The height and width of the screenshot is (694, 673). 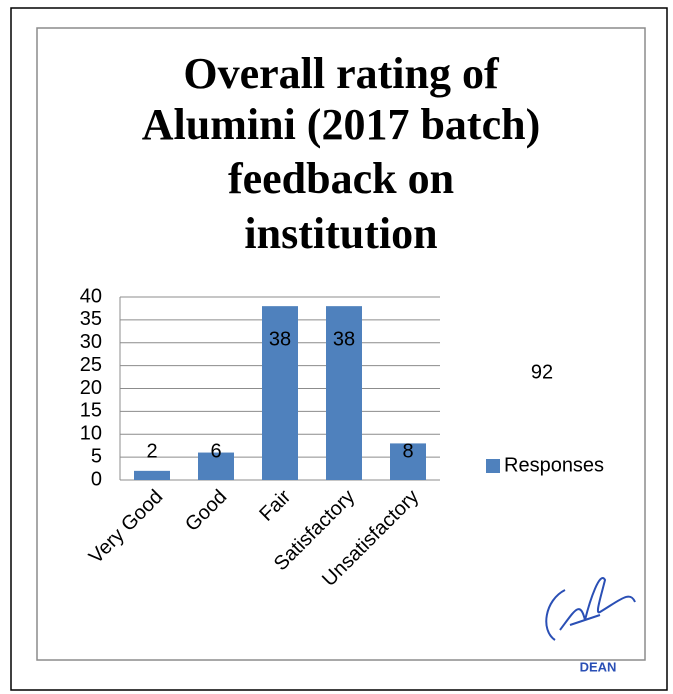 What do you see at coordinates (598, 666) in the screenshot?
I see `signature-label: DEAN` at bounding box center [598, 666].